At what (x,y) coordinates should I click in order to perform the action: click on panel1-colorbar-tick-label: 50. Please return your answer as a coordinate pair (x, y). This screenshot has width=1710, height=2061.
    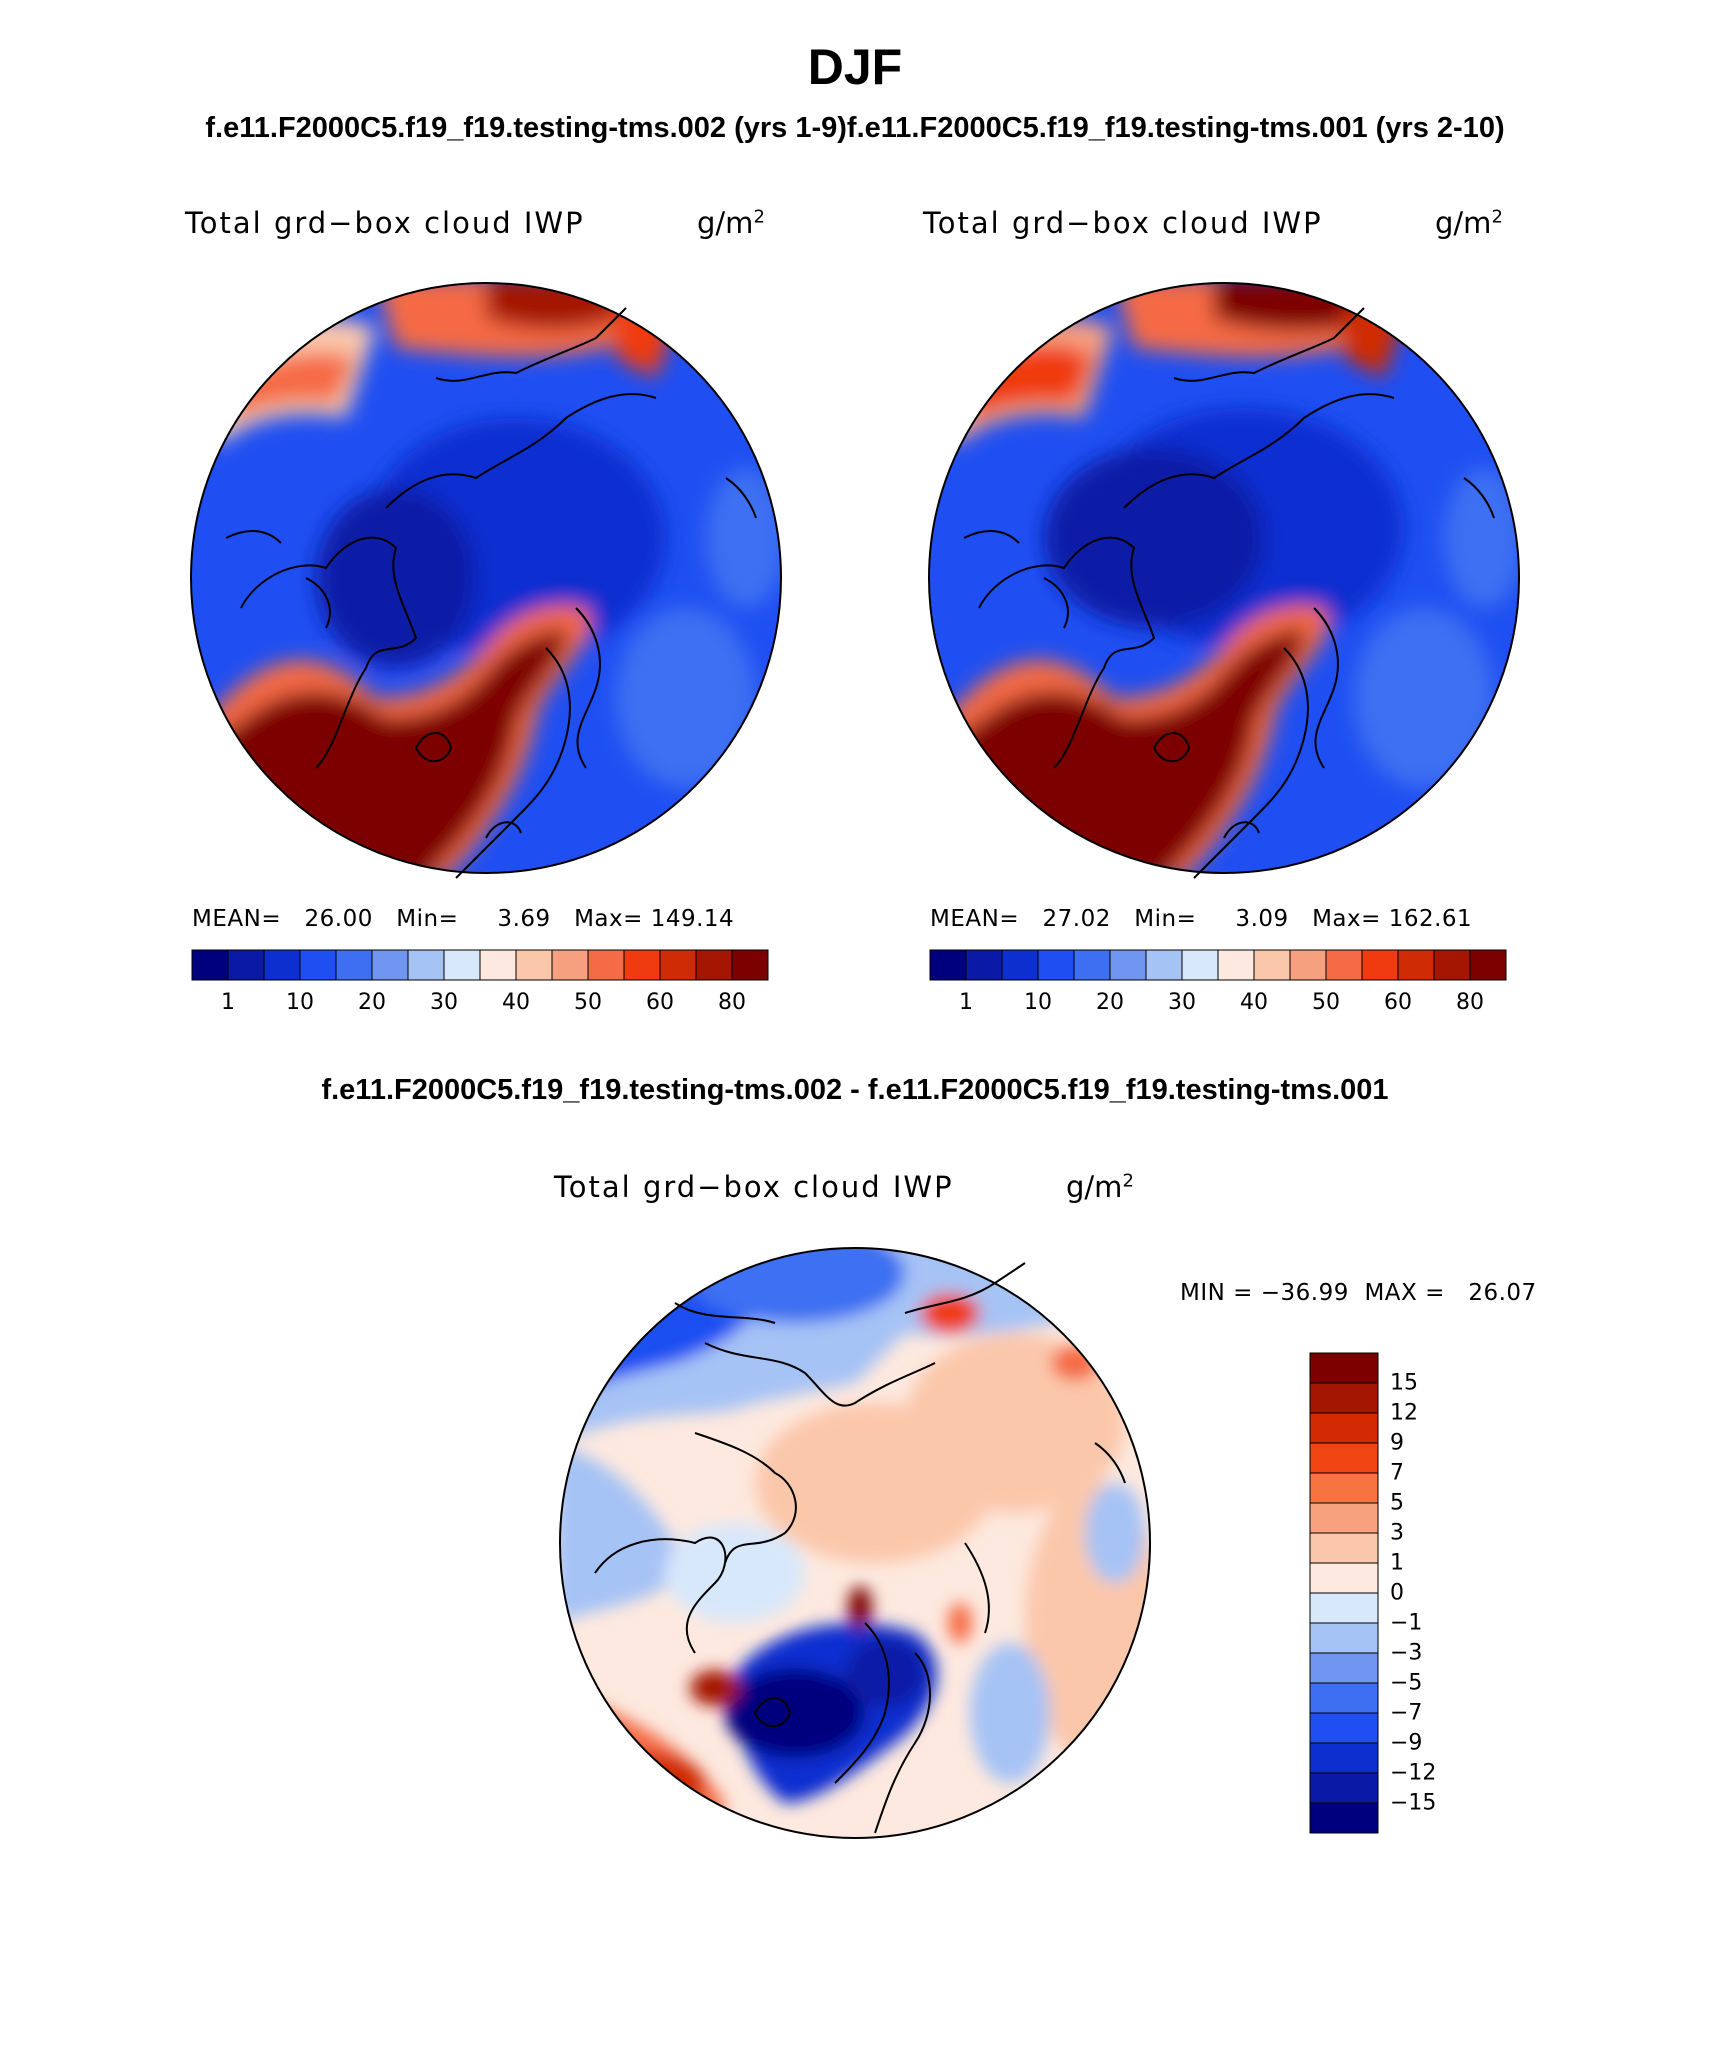
    Looking at the image, I should click on (588, 1002).